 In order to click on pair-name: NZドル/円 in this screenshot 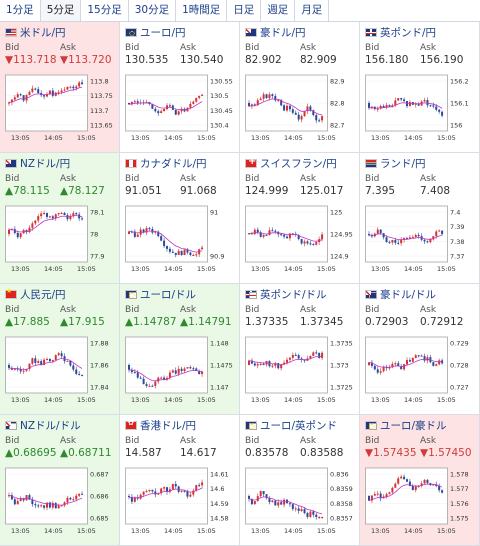, I will do `click(45, 164)`.